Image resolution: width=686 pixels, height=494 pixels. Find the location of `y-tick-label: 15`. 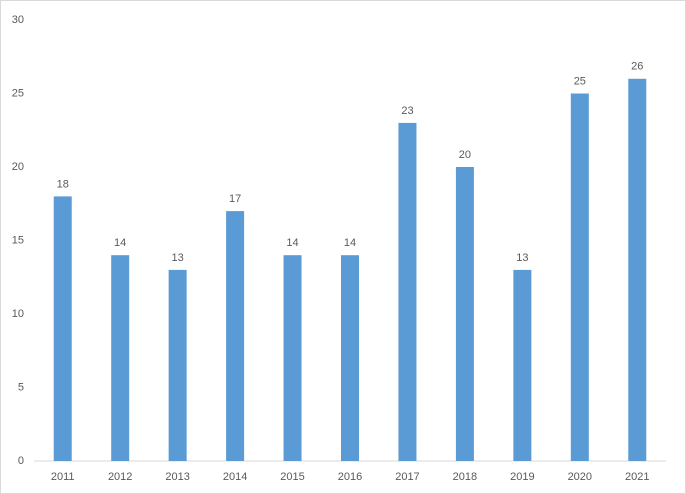

y-tick-label: 15 is located at coordinates (18, 240).